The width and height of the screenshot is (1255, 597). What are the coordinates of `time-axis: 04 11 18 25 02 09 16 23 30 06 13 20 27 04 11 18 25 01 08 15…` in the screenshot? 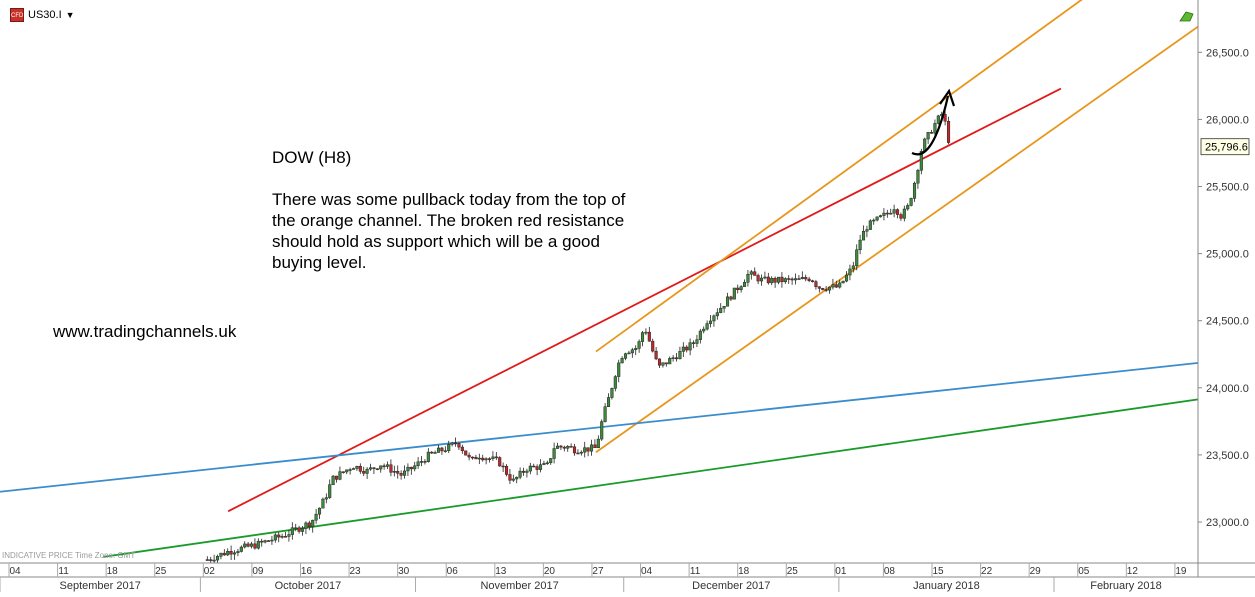 It's located at (627, 577).